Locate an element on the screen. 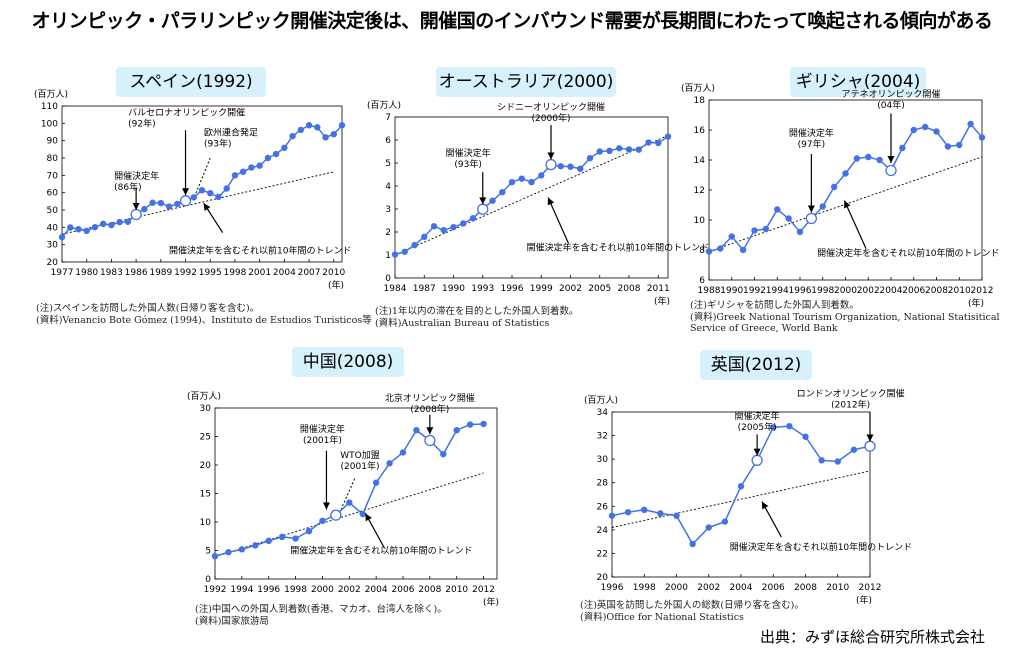 Image resolution: width=1024 pixels, height=655 pixels. x-tick-label: 1988 is located at coordinates (709, 291).